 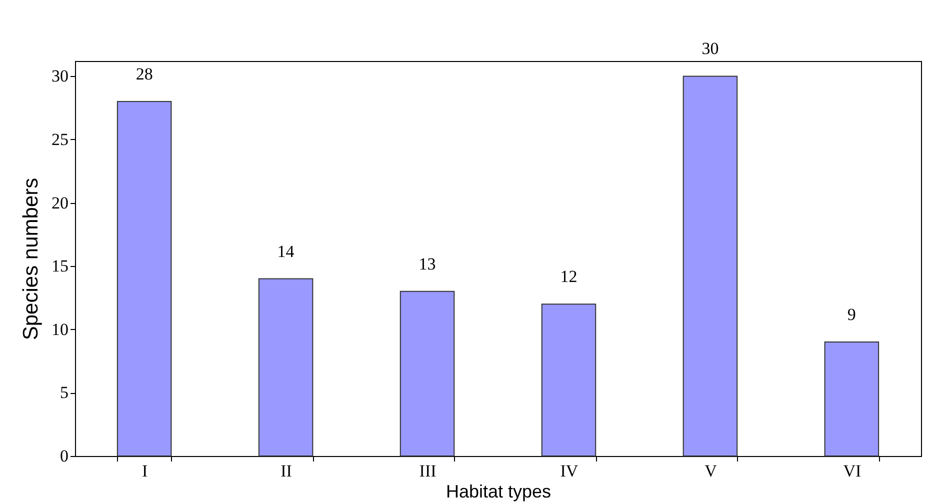 What do you see at coordinates (60, 139) in the screenshot?
I see `y-tick-label: 25` at bounding box center [60, 139].